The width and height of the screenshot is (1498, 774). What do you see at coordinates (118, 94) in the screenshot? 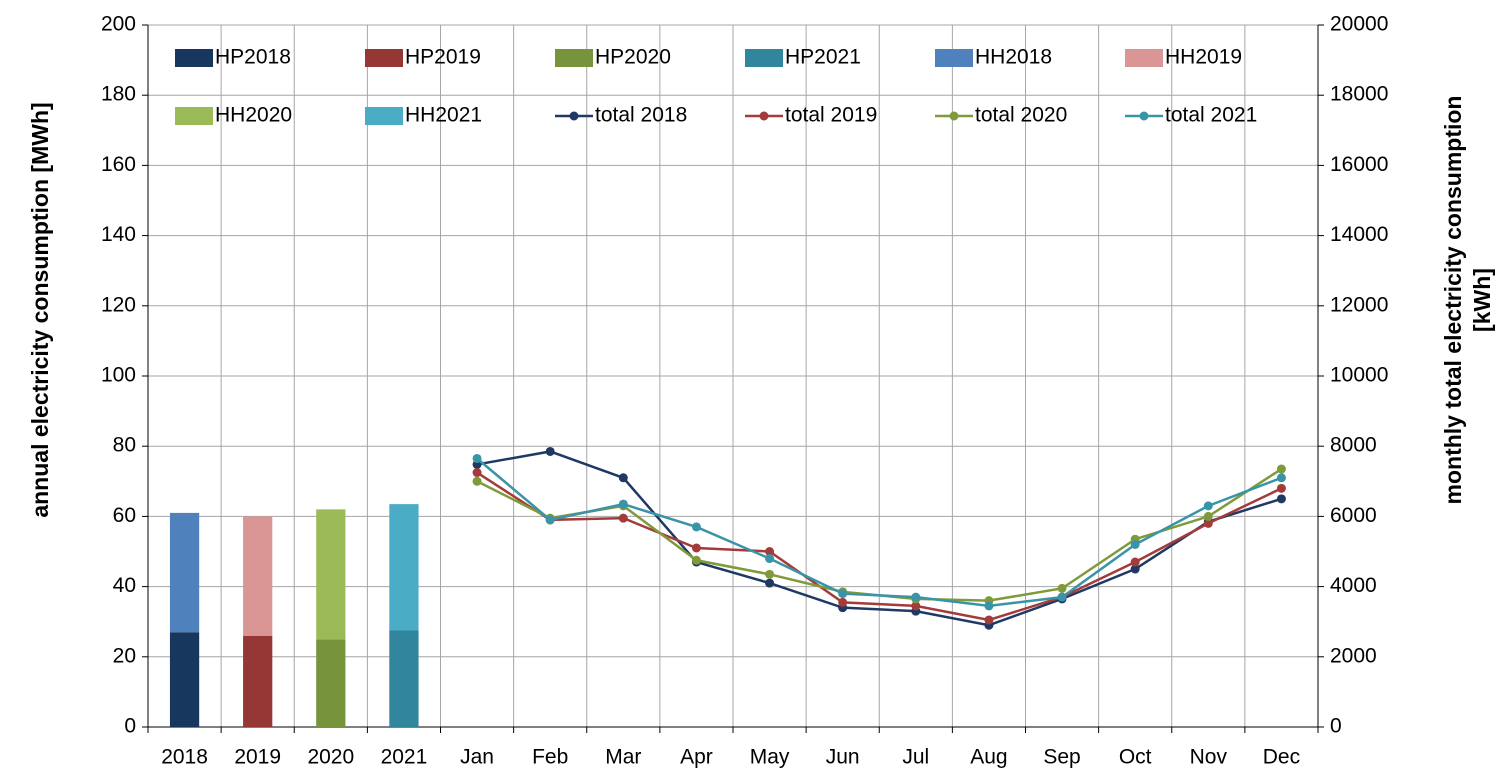
I see `y-tick-label: 180` at bounding box center [118, 94].